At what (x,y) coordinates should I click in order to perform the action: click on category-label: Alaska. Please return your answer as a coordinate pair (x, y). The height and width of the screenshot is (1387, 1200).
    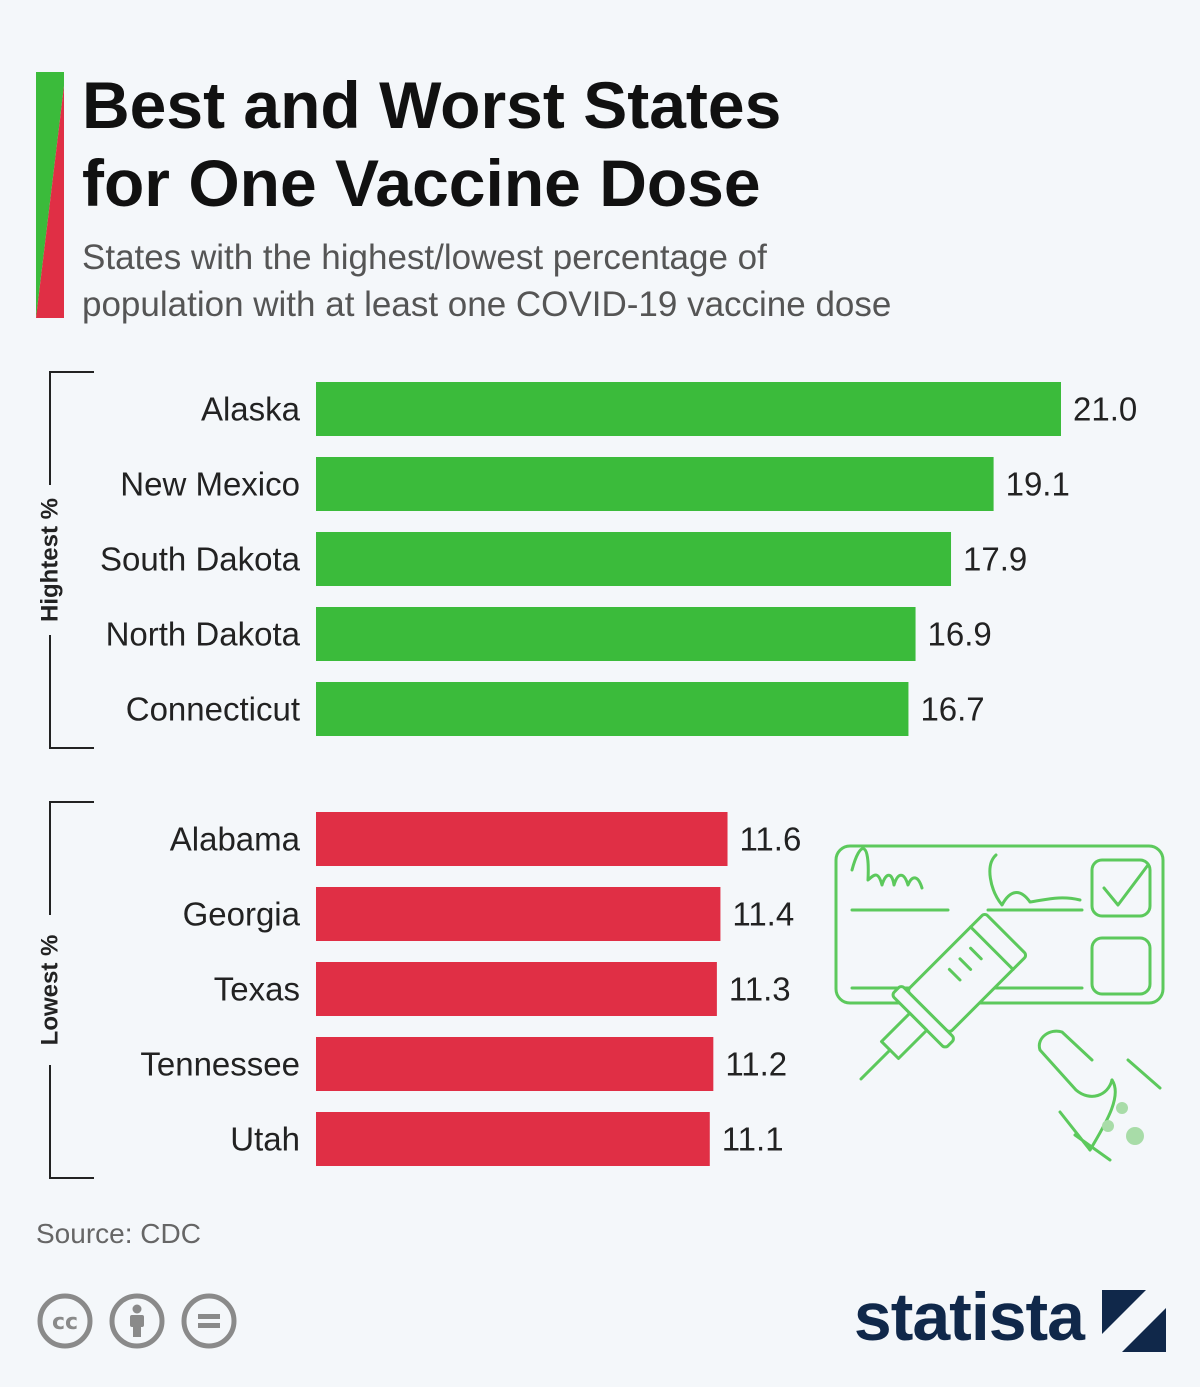
    Looking at the image, I should click on (251, 409).